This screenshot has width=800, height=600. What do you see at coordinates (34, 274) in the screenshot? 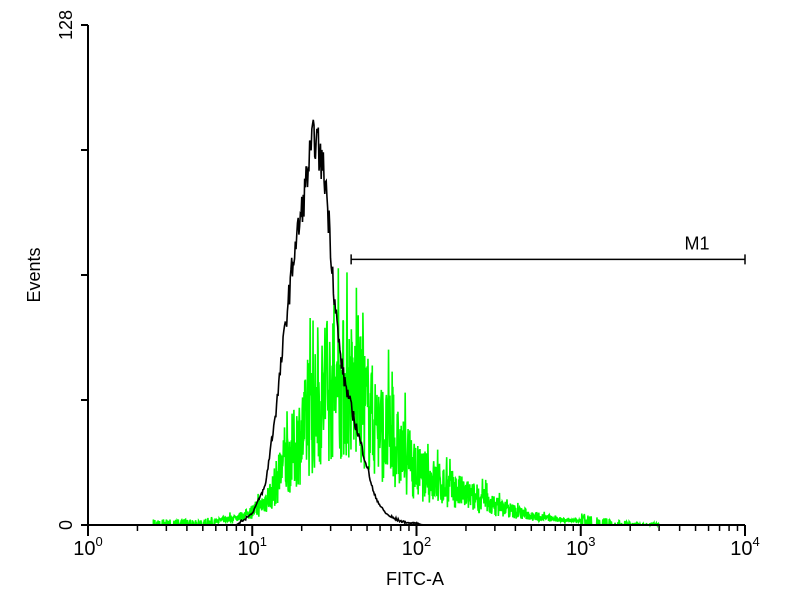
I see `y-axis-label: Events` at bounding box center [34, 274].